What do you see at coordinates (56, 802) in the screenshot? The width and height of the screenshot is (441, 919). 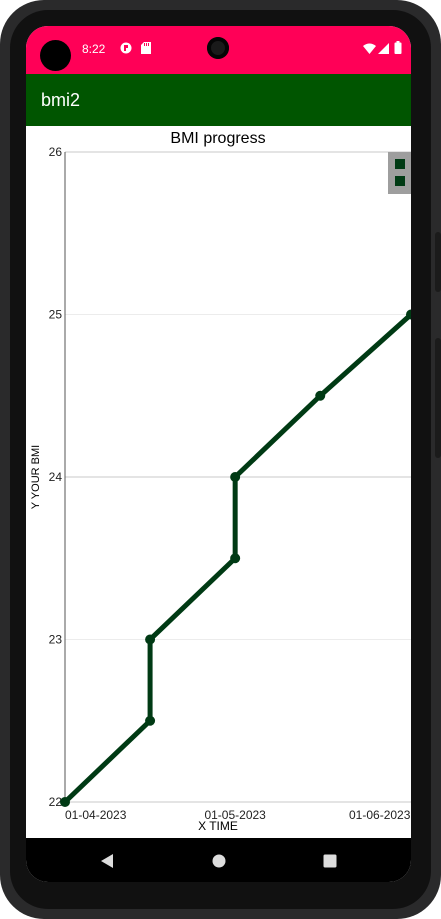 I see `y-tick-label: 22` at bounding box center [56, 802].